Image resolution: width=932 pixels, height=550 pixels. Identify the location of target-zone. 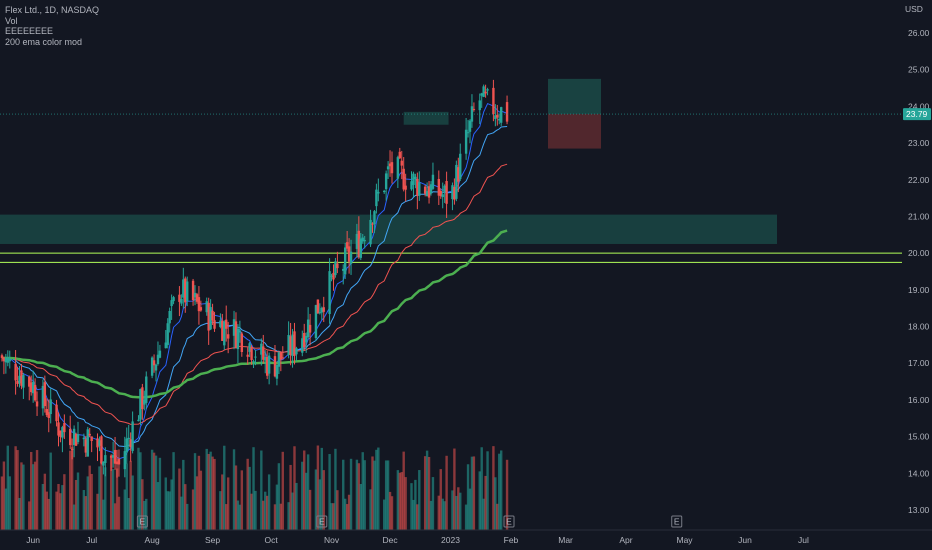
(574, 96).